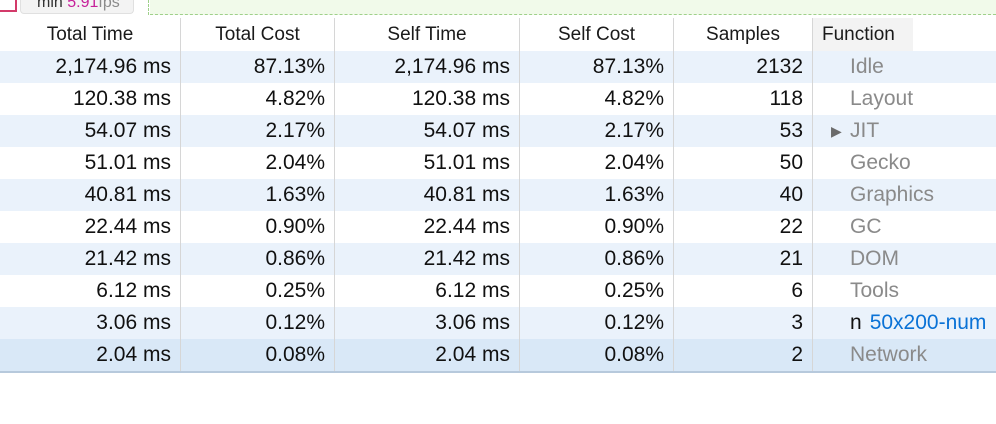  I want to click on fps-graph-line, so click(8, 6).